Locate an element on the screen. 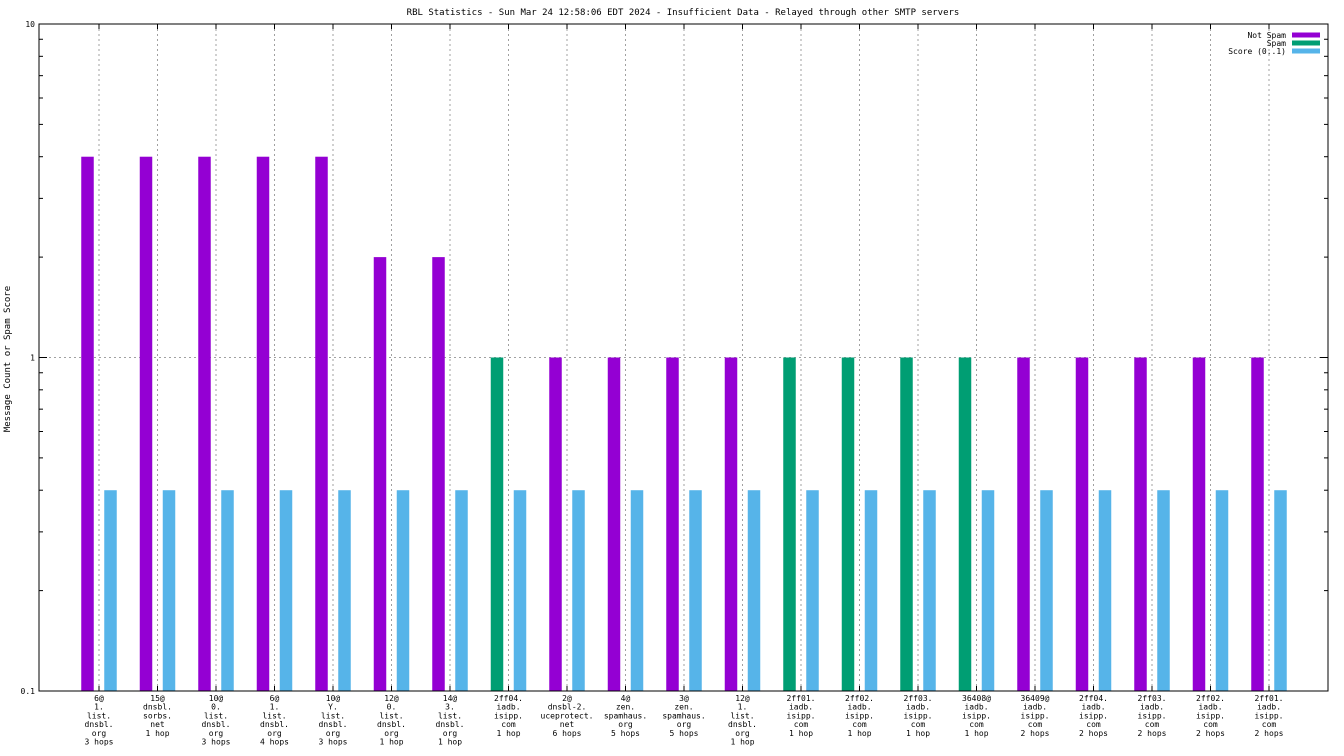  x-tick-label: 14@ 3. list. dnsbl. org 1 hop is located at coordinates (450, 720).